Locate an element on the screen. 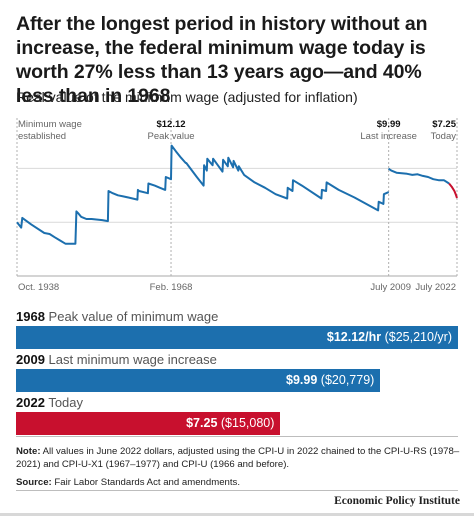  bar-value-label: $9.99 ($20,779) is located at coordinates (330, 380).